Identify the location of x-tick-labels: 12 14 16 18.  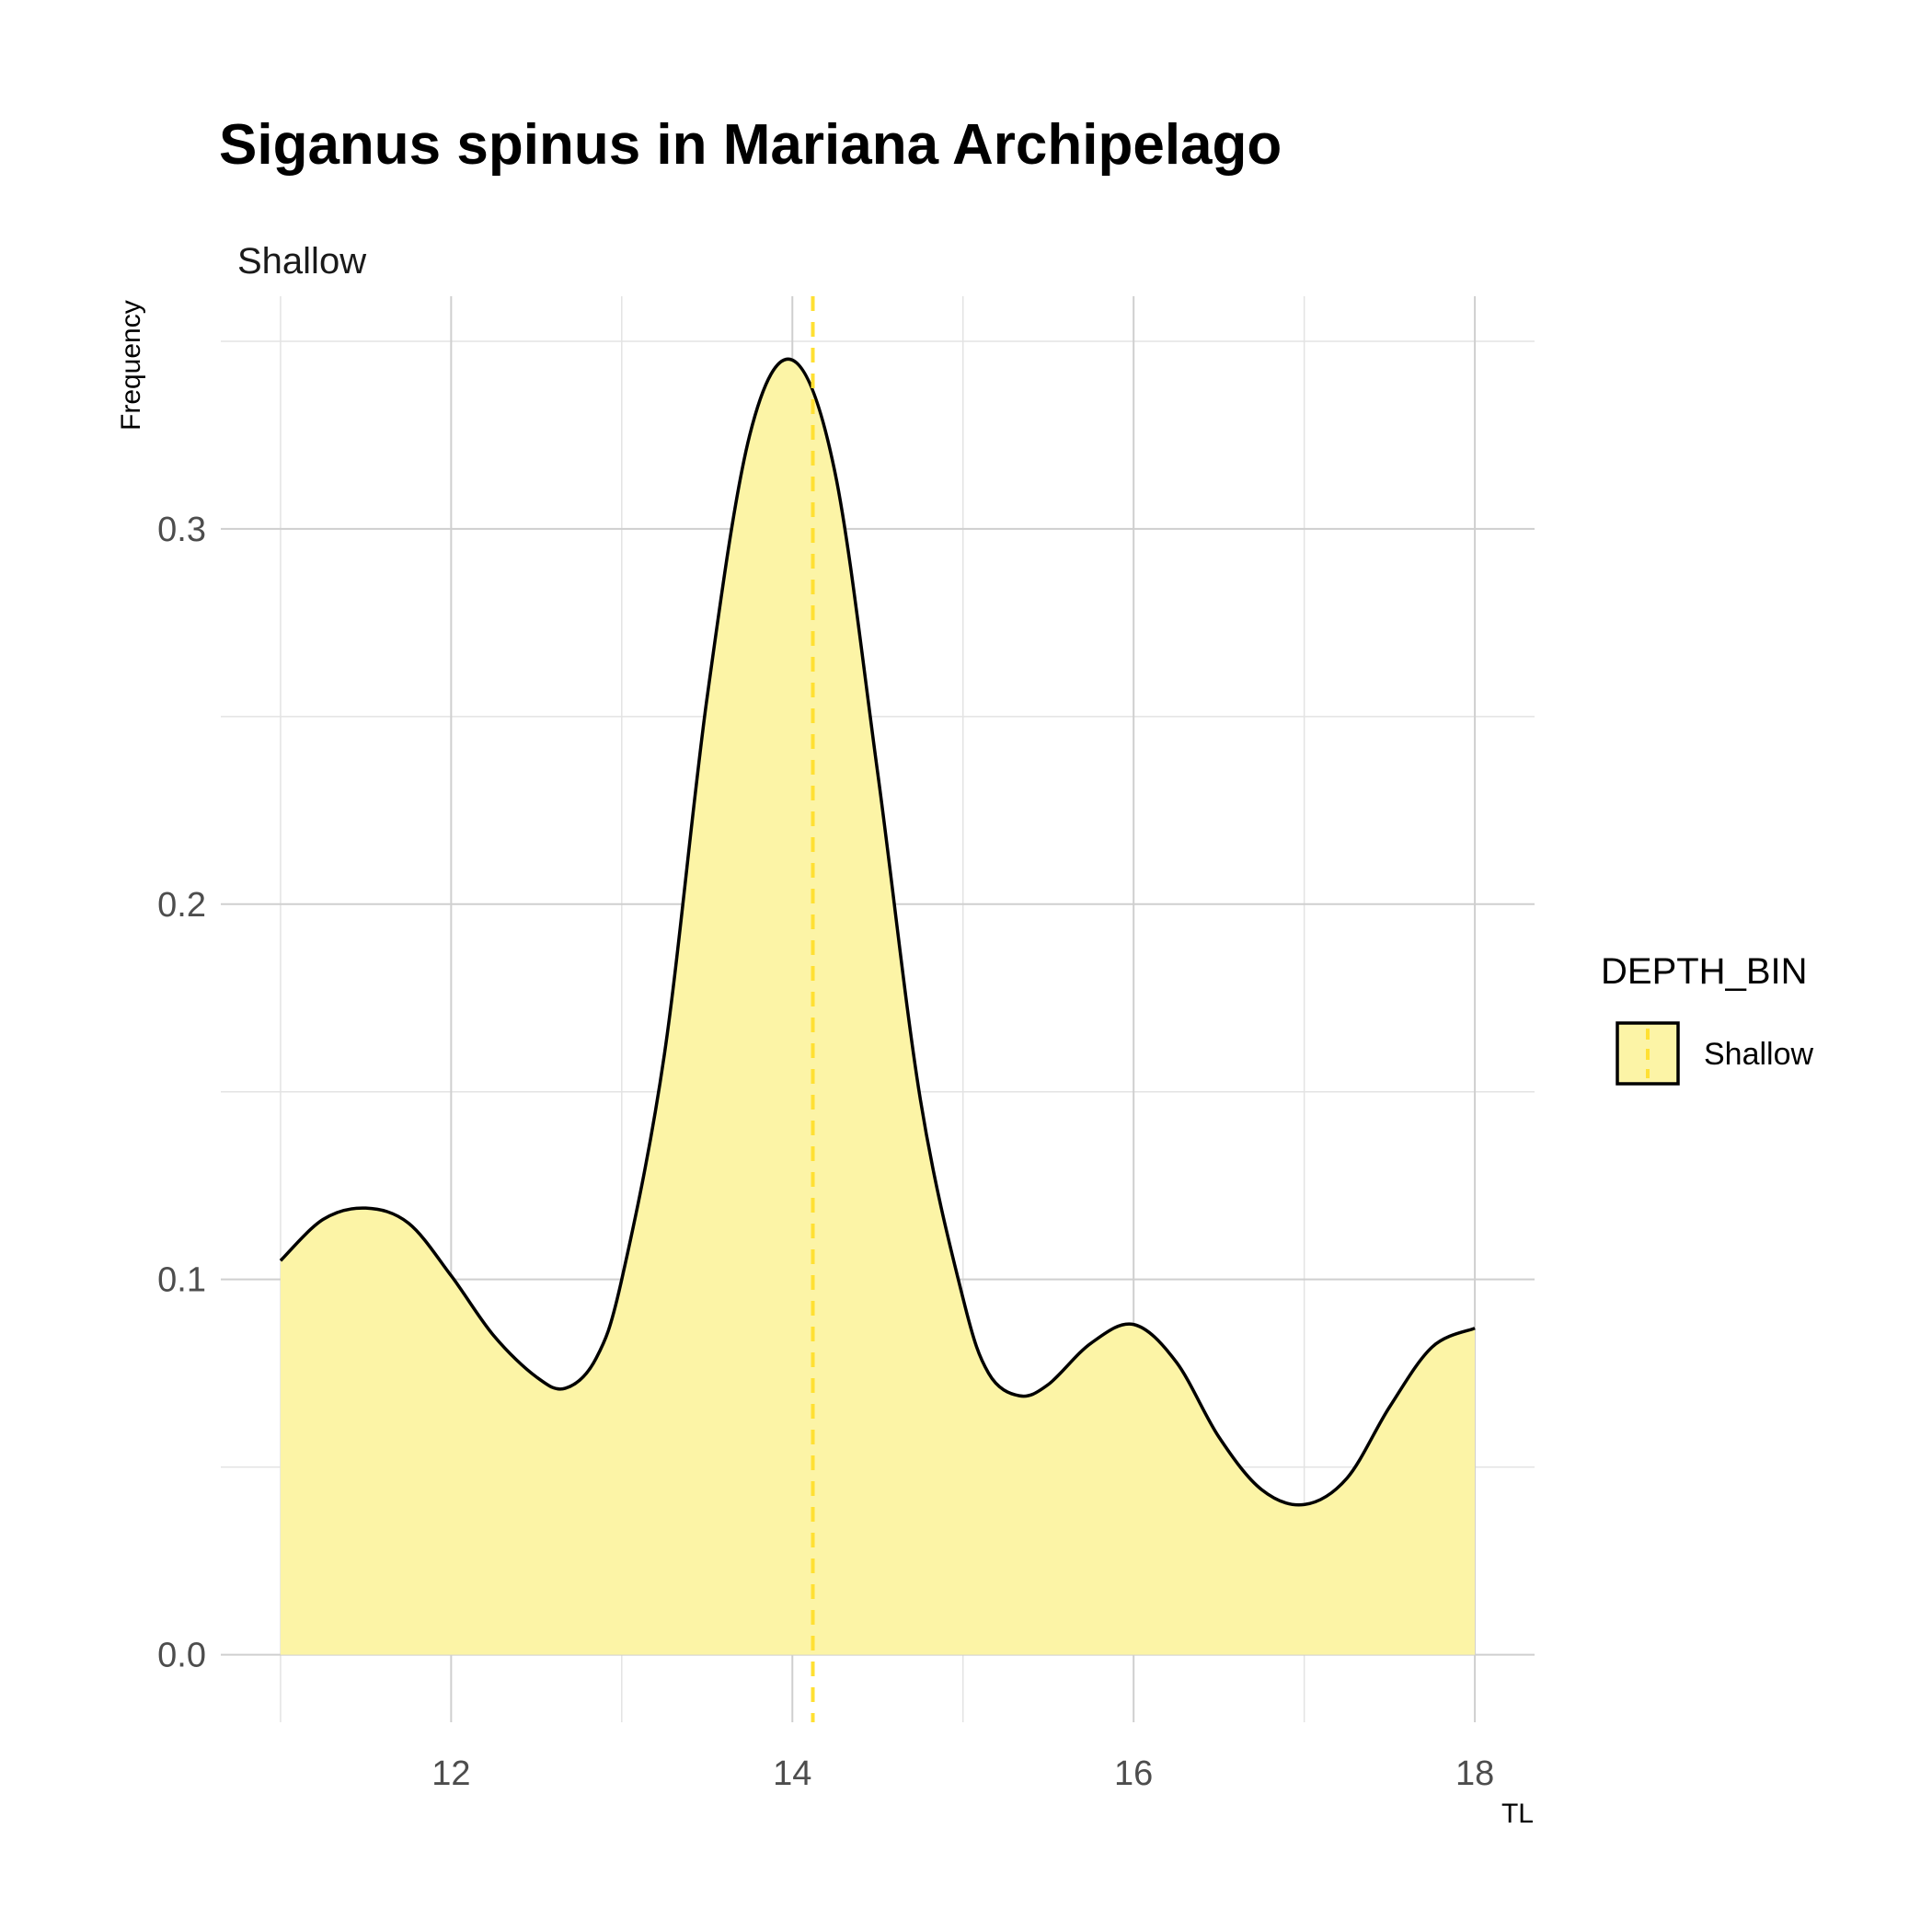
(962, 1773).